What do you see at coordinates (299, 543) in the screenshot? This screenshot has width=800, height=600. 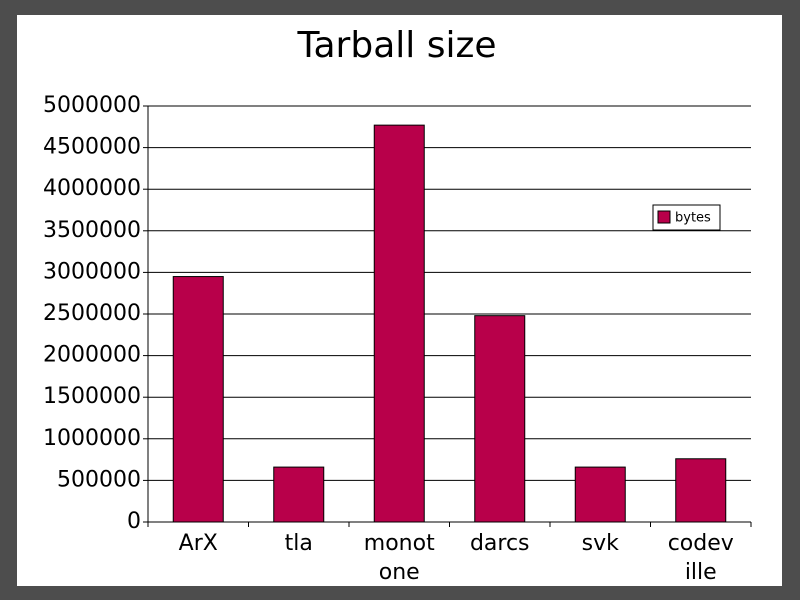 I see `x-tick-label: tla` at bounding box center [299, 543].